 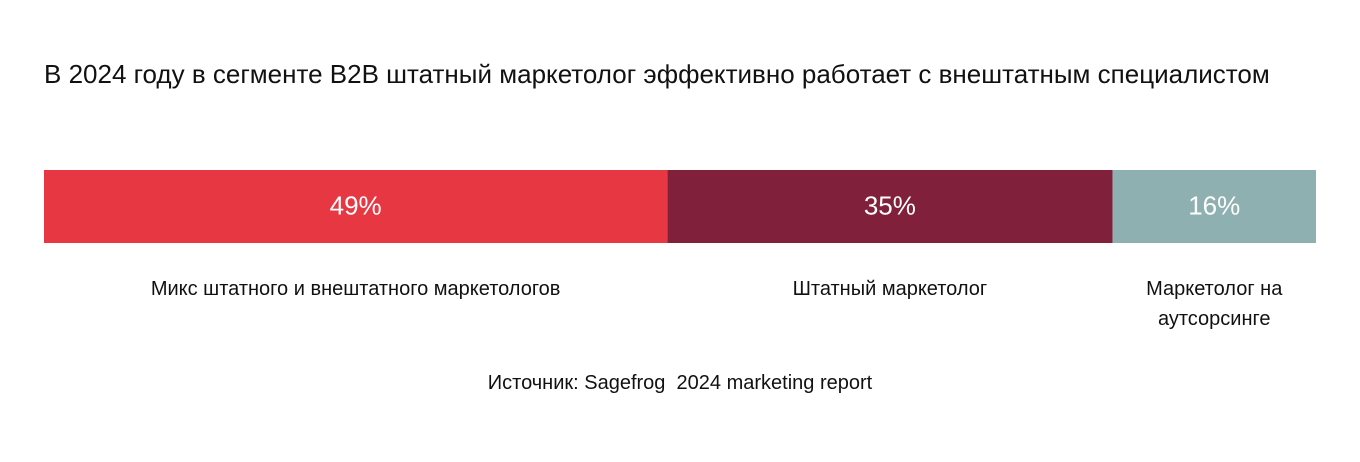 I want to click on value-label: 16%, so click(x=1214, y=205).